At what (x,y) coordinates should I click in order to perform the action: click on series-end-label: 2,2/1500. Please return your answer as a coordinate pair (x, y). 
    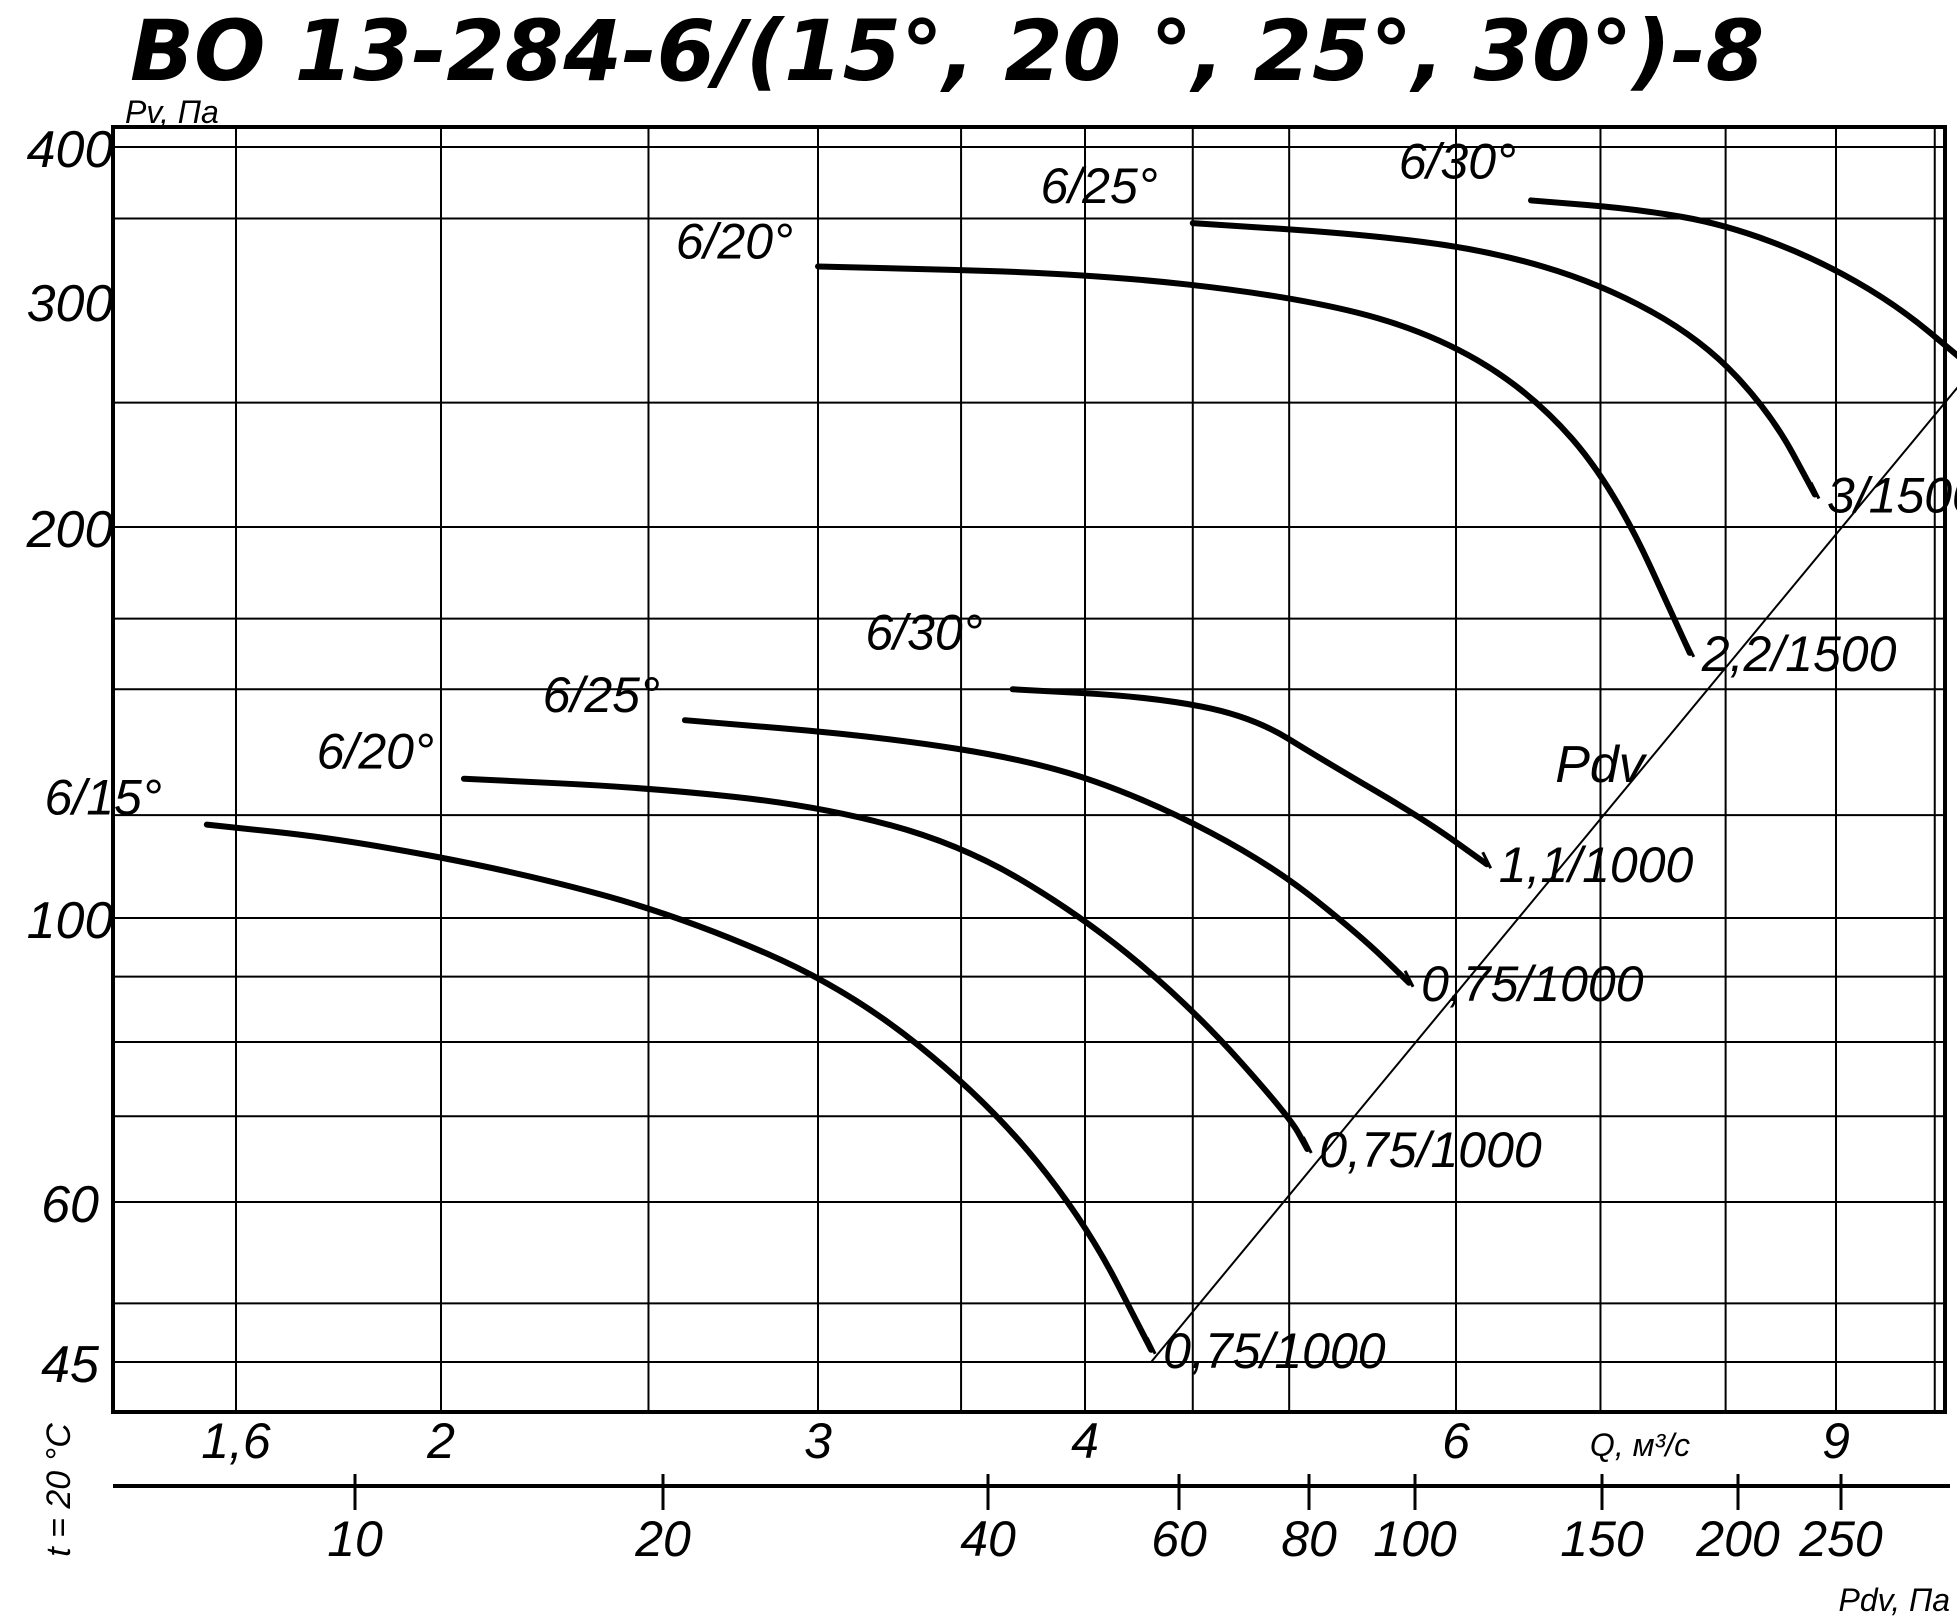
    Looking at the image, I should click on (1799, 654).